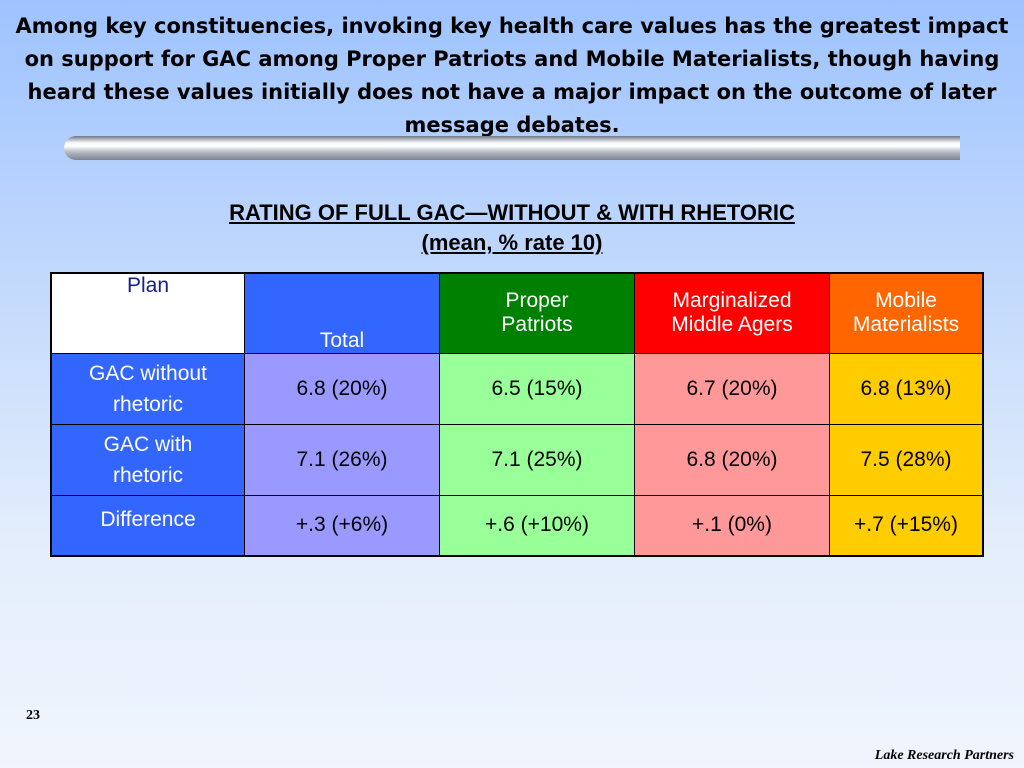 The image size is (1024, 768). Describe the element at coordinates (342, 525) in the screenshot. I see `cell-total: +.3 (+6%)` at that location.